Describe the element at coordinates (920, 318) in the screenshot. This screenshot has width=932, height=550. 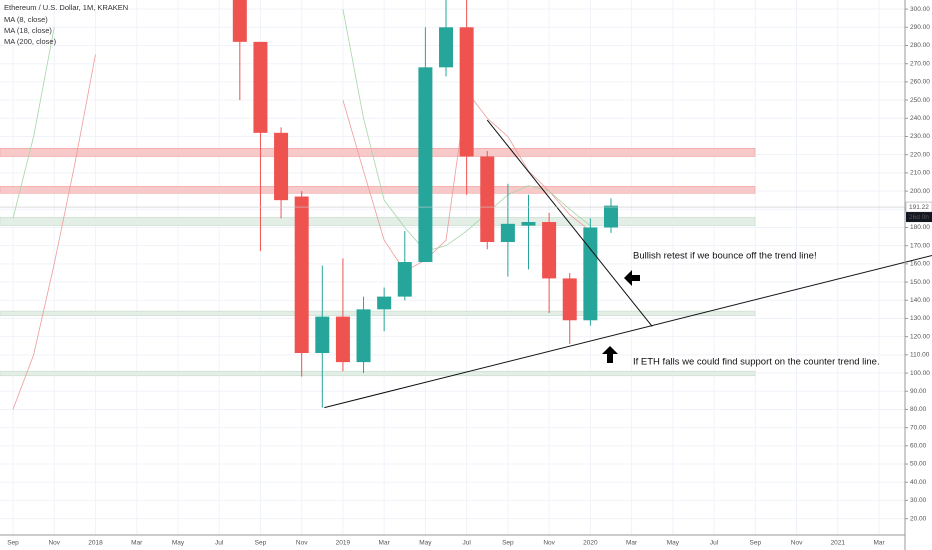
I see `y-tick-label: 130.00` at that location.